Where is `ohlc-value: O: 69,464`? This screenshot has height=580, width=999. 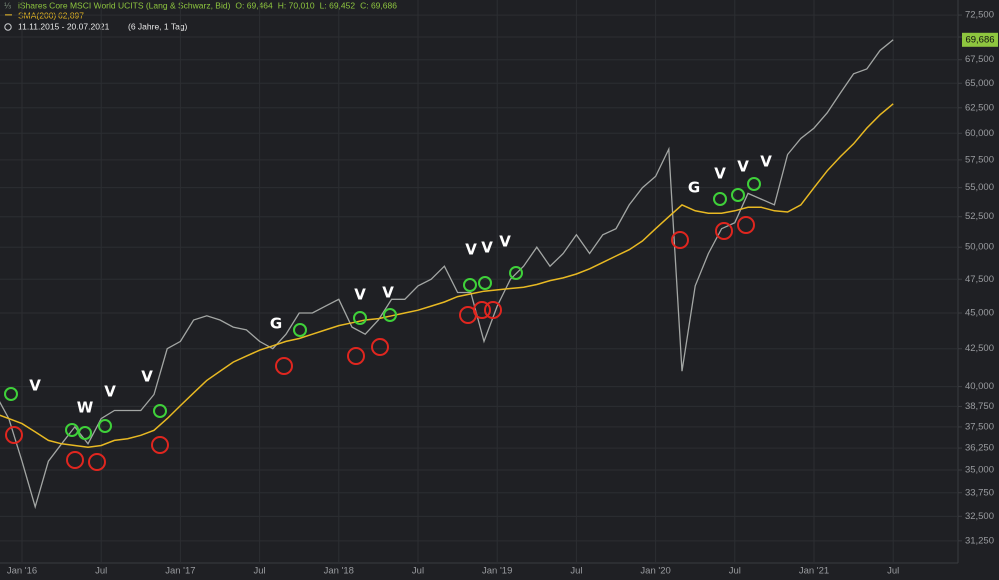 ohlc-value: O: 69,464 is located at coordinates (254, 5).